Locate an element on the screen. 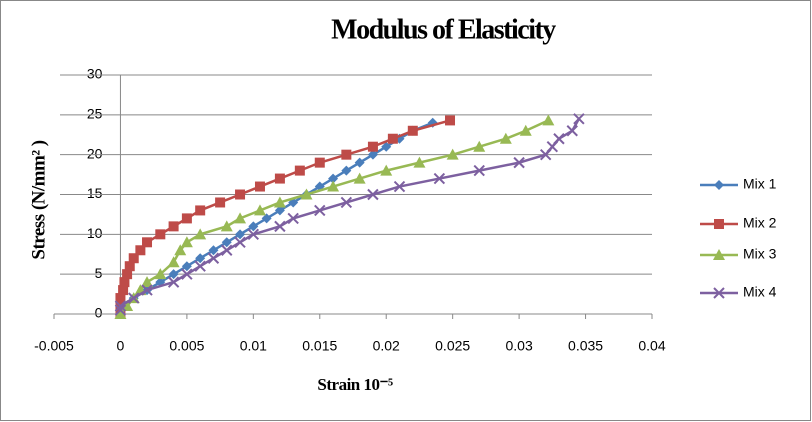 This screenshot has width=812, height=422. x-tick-label: 0.015 is located at coordinates (319, 346).